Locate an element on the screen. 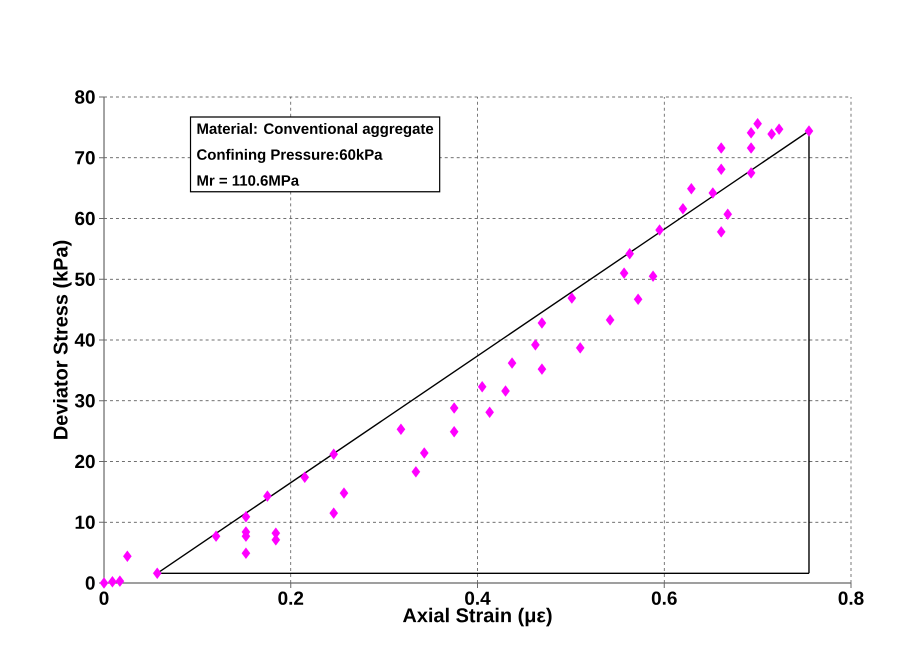 Image resolution: width=903 pixels, height=672 pixels. y-tick-label: 60 is located at coordinates (85, 219).